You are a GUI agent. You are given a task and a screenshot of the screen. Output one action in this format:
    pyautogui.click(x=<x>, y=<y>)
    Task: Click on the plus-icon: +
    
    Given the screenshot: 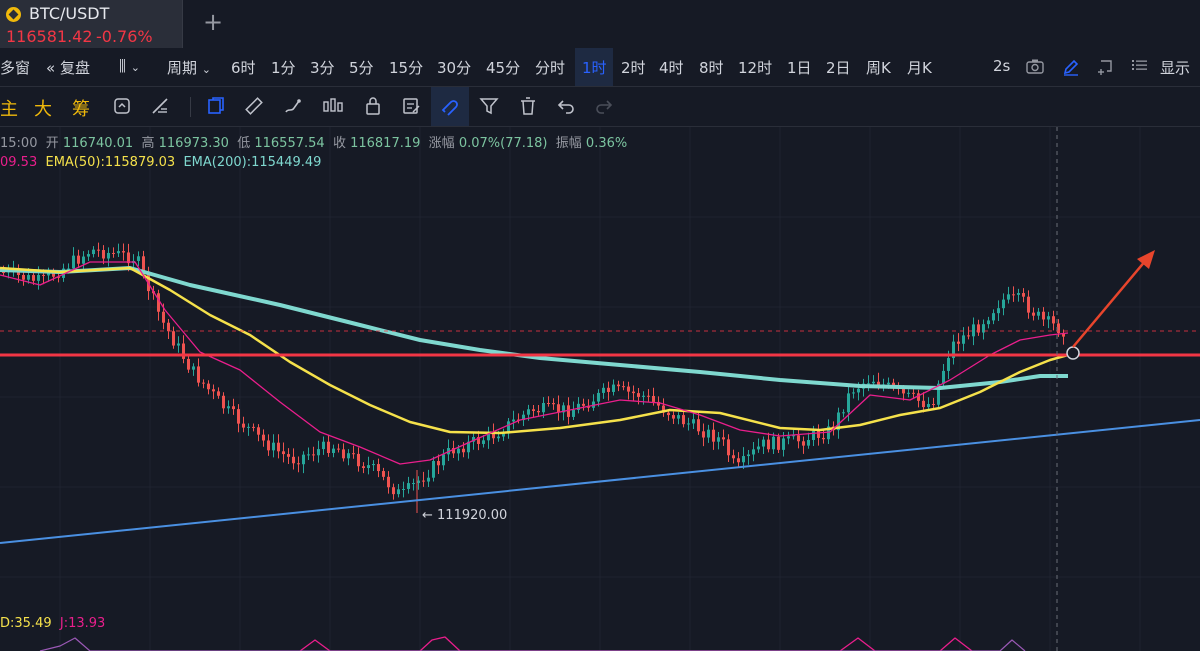 What is the action you would take?
    pyautogui.click(x=213, y=22)
    